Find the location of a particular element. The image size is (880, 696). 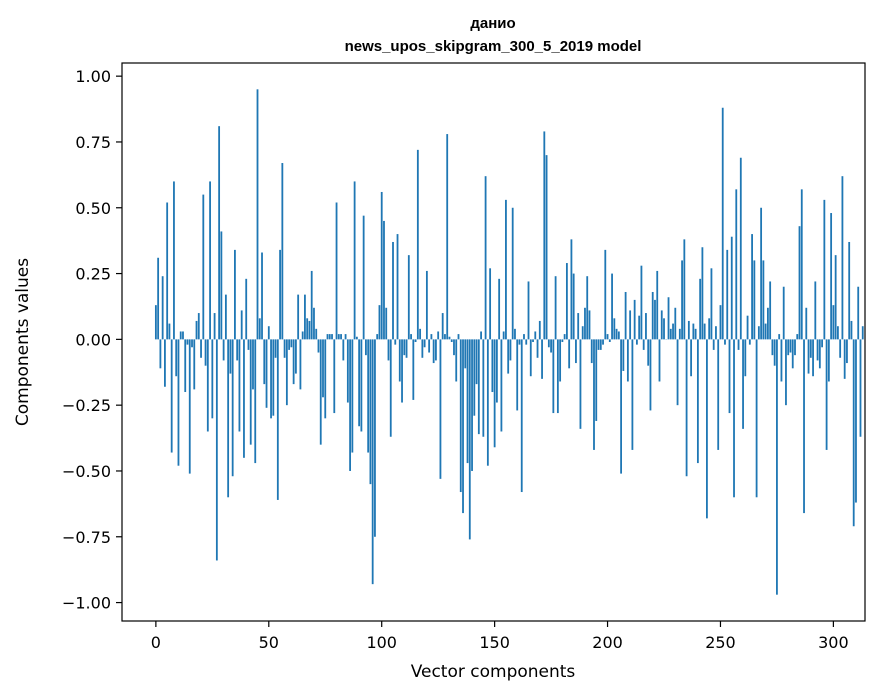

x-axis-label: Vector components is located at coordinates (493, 672).